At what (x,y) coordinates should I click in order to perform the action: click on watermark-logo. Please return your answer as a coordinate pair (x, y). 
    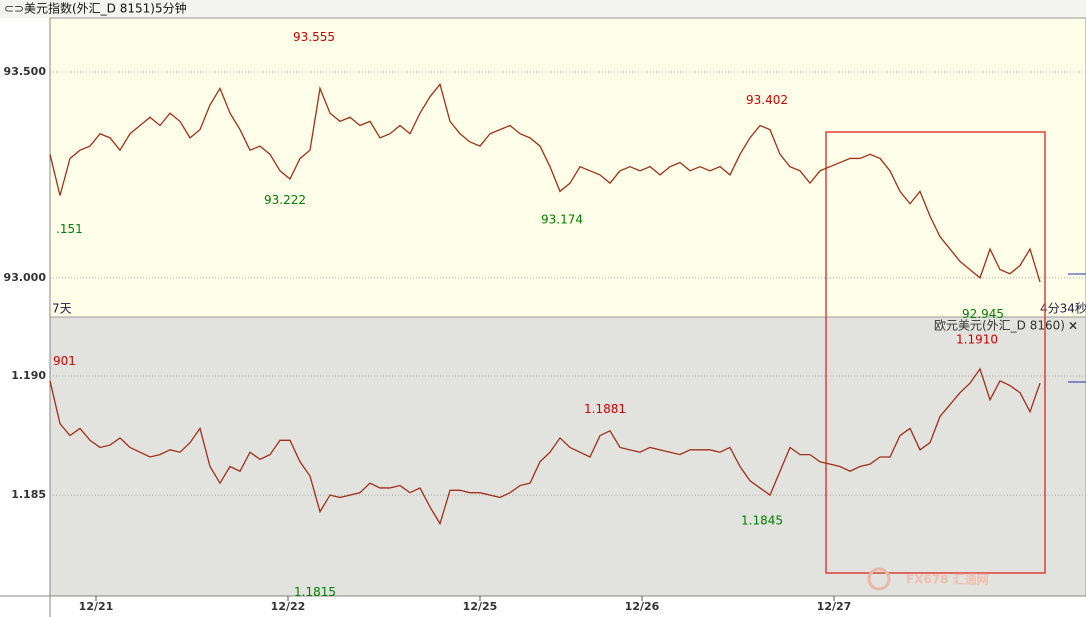
    Looking at the image, I should click on (879, 579).